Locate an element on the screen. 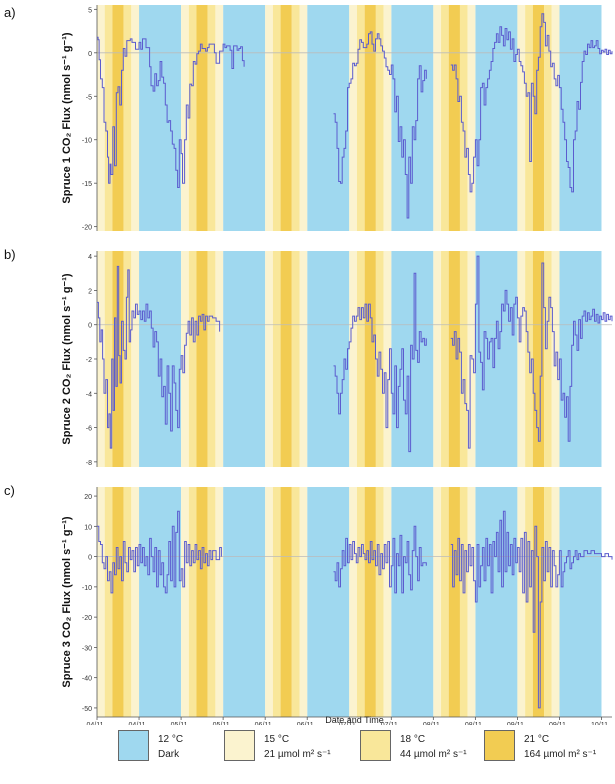 This screenshot has height=784, width=615. y-tick-label: 5 is located at coordinates (90, 10).